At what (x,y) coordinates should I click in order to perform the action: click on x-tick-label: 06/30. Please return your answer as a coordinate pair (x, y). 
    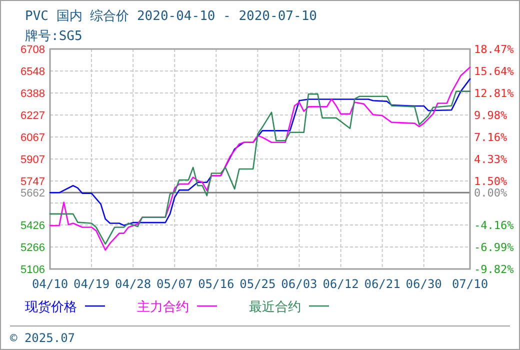
    Looking at the image, I should click on (424, 284).